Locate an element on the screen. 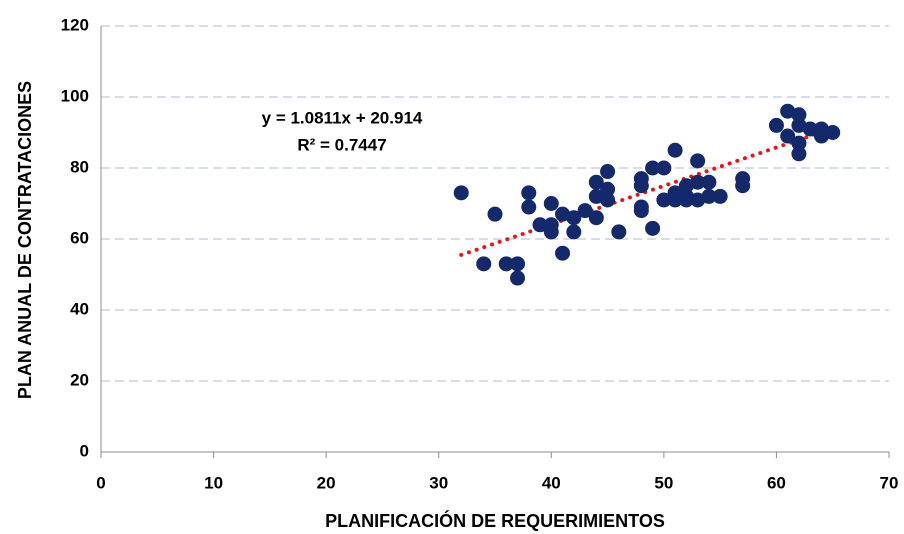  y-tick-label: 20 is located at coordinates (79, 379).